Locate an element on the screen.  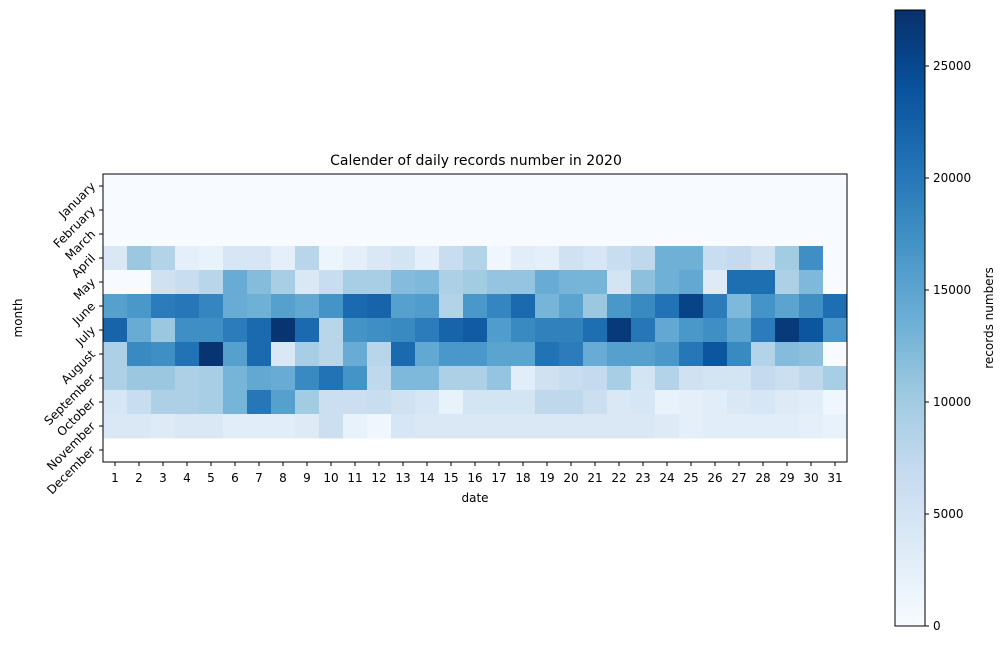
x-tick-label: 18 is located at coordinates (522, 478).